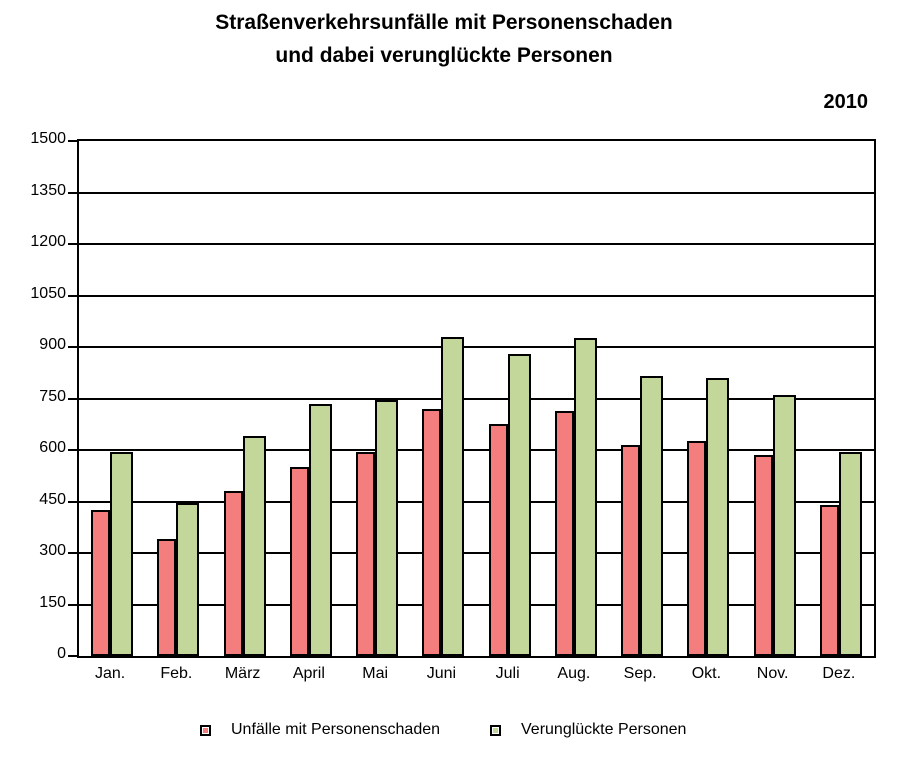 The width and height of the screenshot is (916, 757). I want to click on bar-unfaelle-juli, so click(498, 540).